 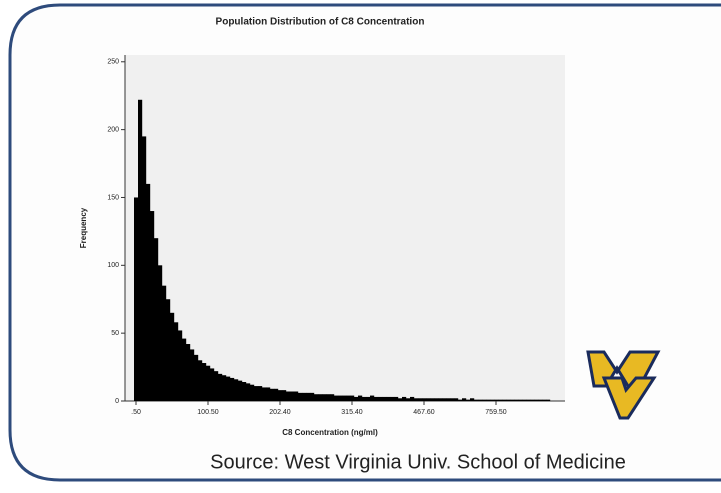 I want to click on x-axis-label: C8 Concentration (ng/ml), so click(x=330, y=432).